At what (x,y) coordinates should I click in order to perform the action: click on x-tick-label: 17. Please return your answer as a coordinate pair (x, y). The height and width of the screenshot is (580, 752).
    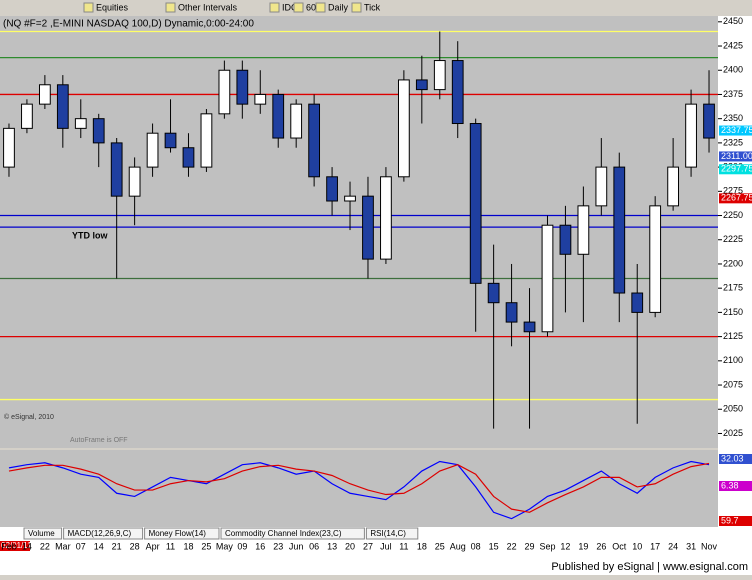
    Looking at the image, I should click on (655, 546).